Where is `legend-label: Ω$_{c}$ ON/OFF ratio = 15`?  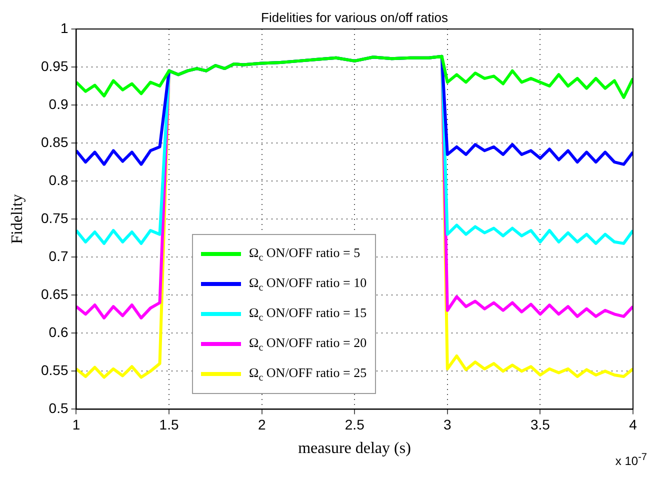 legend-label: Ω$_{c}$ ON/OFF ratio = 15 is located at coordinates (308, 314).